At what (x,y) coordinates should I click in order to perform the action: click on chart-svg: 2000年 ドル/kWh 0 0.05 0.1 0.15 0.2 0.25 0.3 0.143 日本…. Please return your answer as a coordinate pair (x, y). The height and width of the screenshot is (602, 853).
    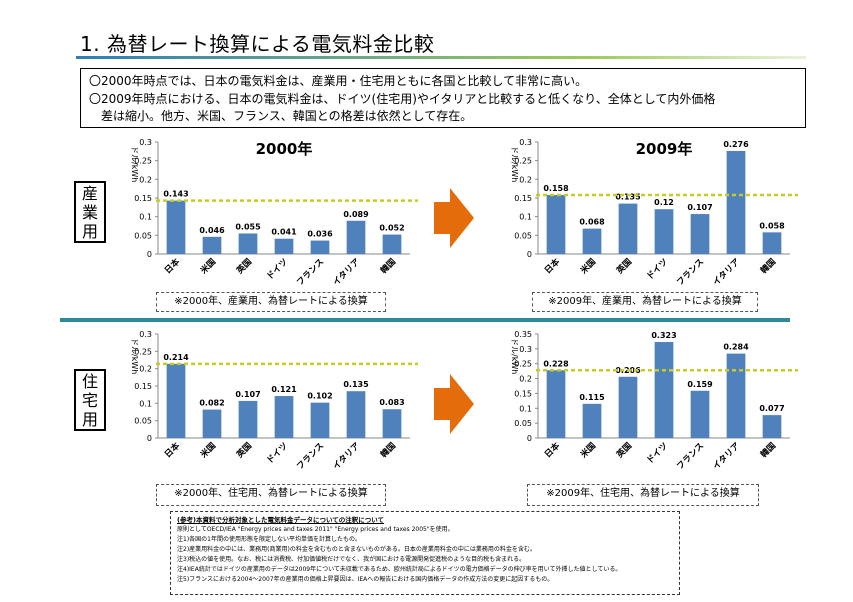
    Looking at the image, I should click on (274, 213).